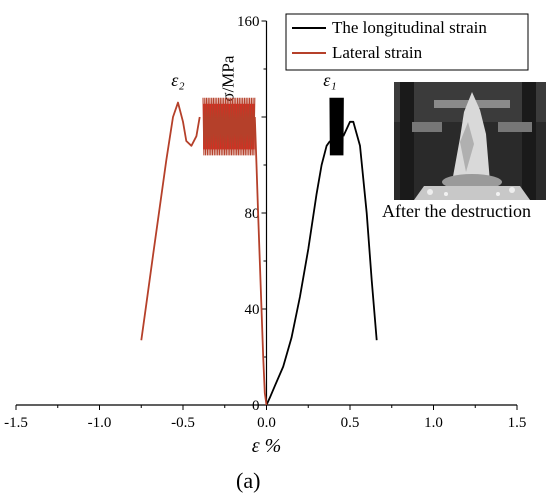 Image resolution: width=550 pixels, height=502 pixels. Describe the element at coordinates (267, 446) in the screenshot. I see `x-axis-label: ε %` at that location.